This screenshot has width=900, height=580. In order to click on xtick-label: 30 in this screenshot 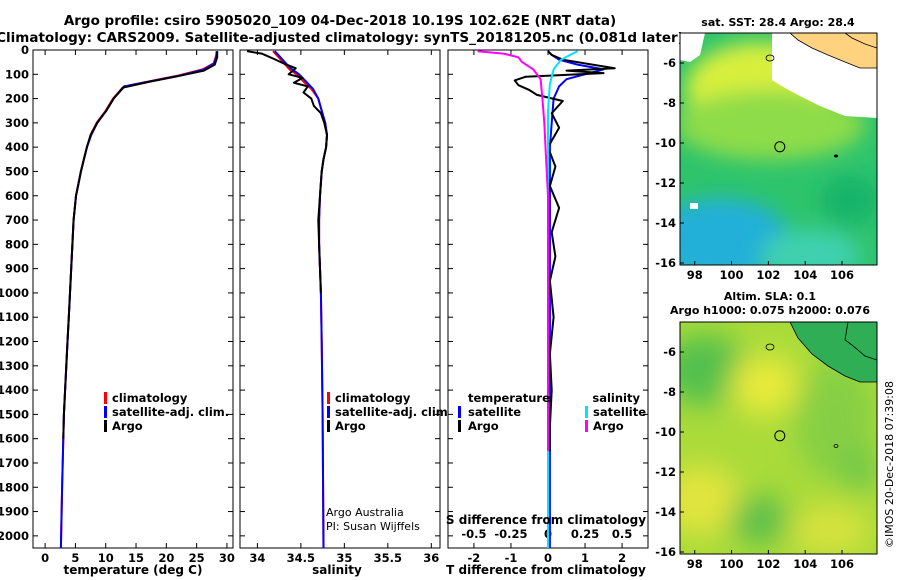, I will do `click(227, 558)`.